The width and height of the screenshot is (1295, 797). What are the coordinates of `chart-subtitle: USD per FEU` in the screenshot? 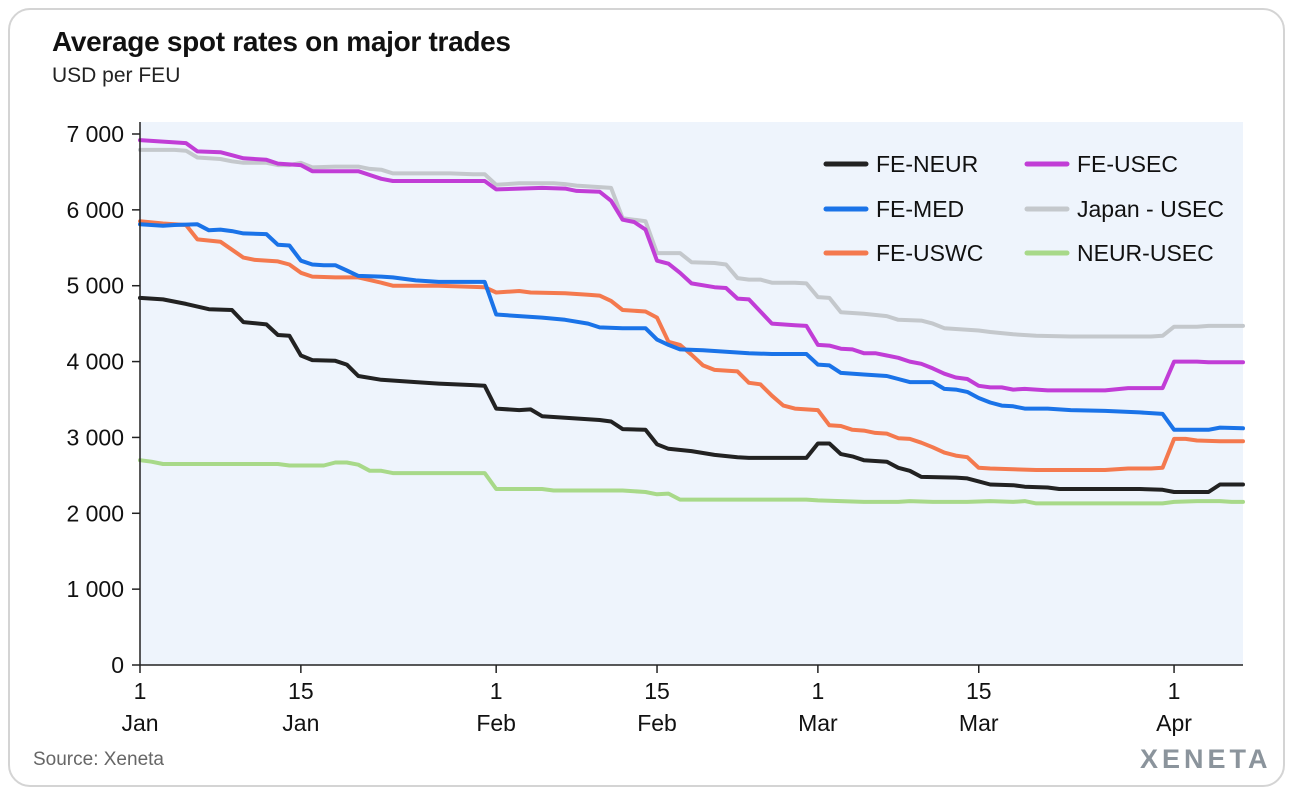 It's located at (116, 75).